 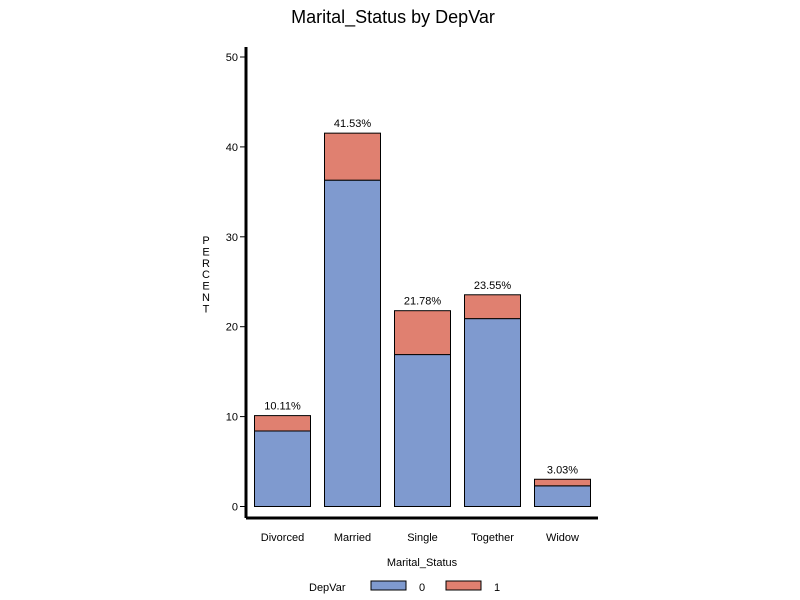 I want to click on y-tick-label: 50, so click(x=232, y=58).